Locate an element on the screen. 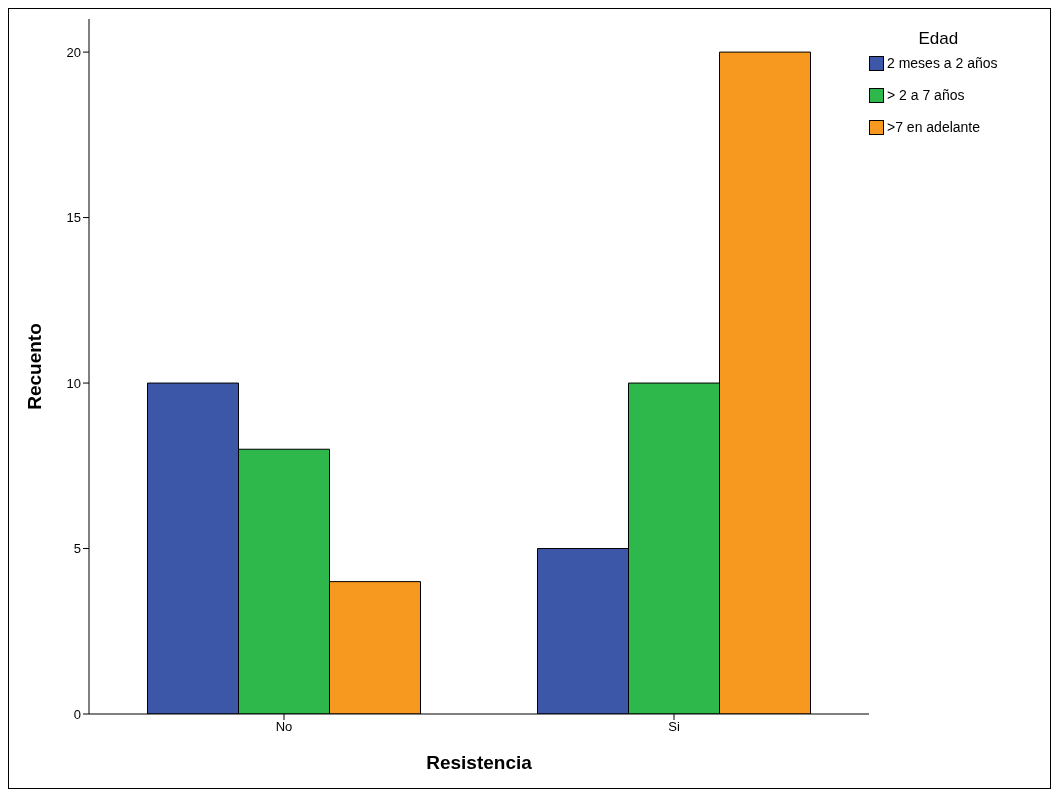 The height and width of the screenshot is (797, 1059). legend-label: > 2 a 7 años is located at coordinates (926, 95).